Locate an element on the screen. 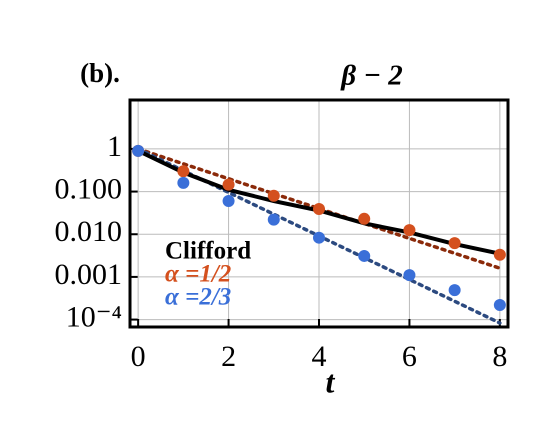  y-tick-label: 0.100 is located at coordinates (89, 188).